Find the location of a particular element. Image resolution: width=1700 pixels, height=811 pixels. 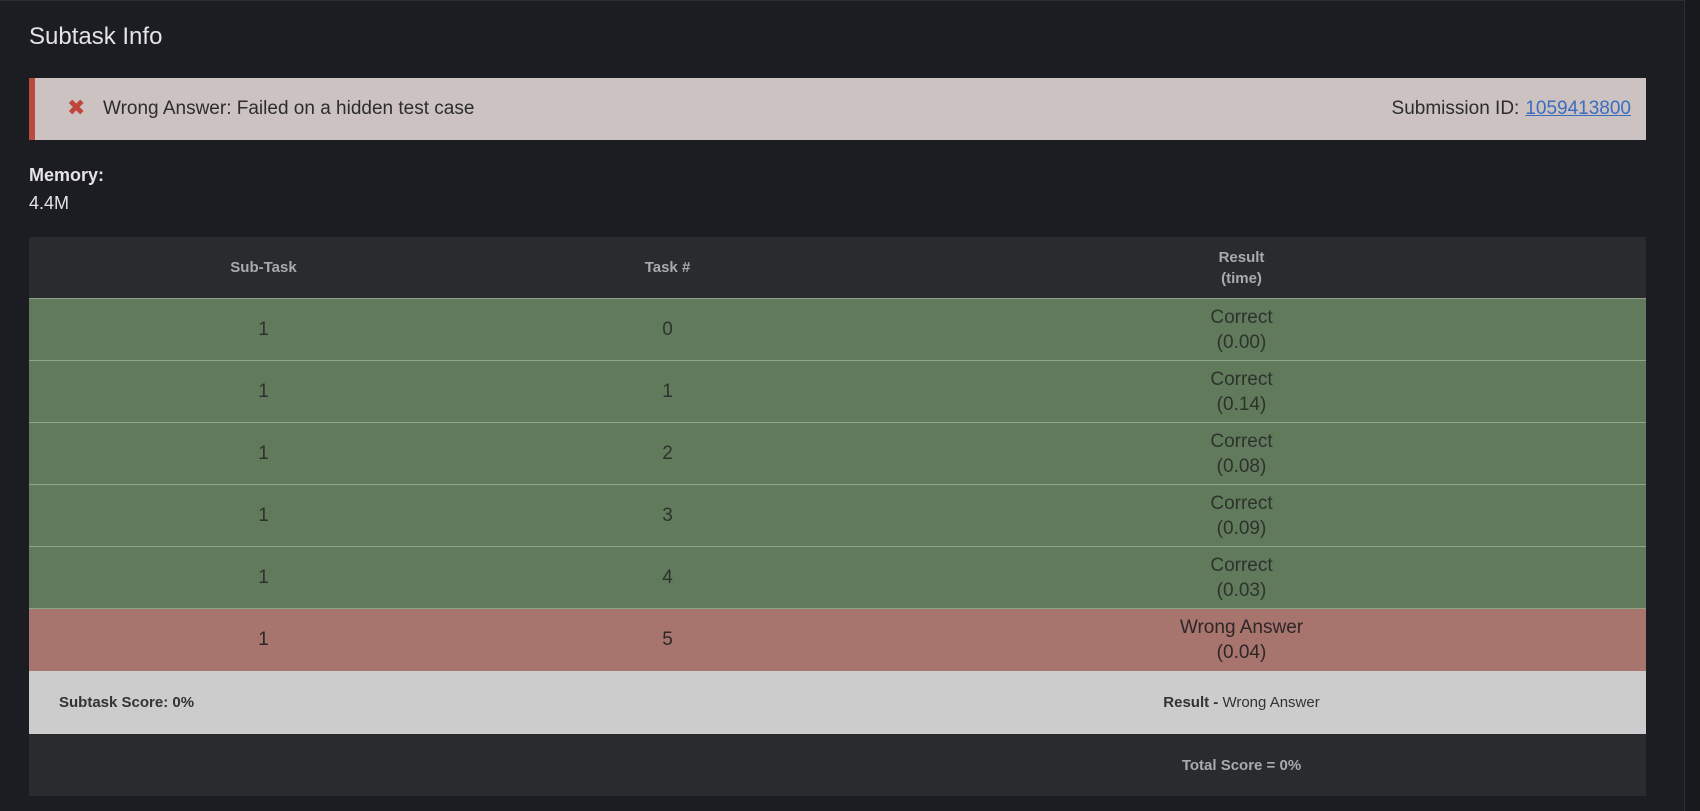

submission-info: Submission ID: 1059413800 is located at coordinates (1511, 109).